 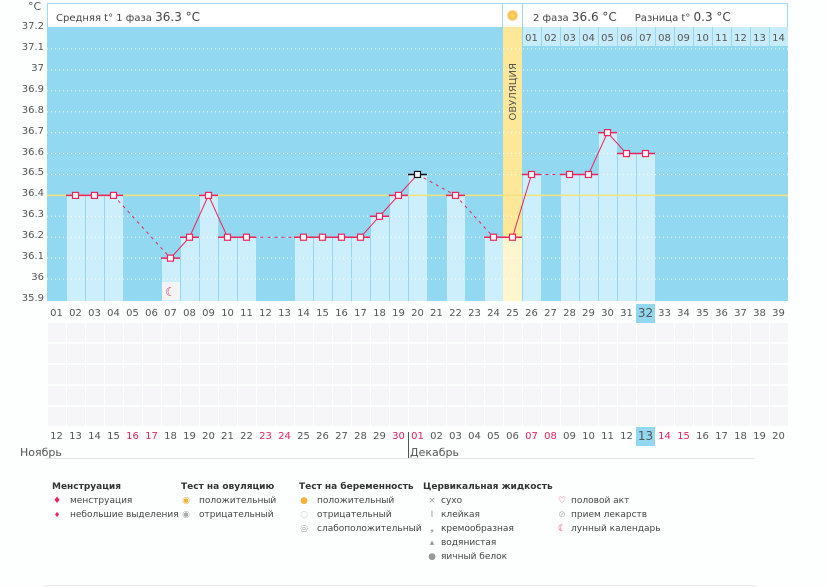 What do you see at coordinates (227, 436) in the screenshot?
I see `date-label: 21` at bounding box center [227, 436].